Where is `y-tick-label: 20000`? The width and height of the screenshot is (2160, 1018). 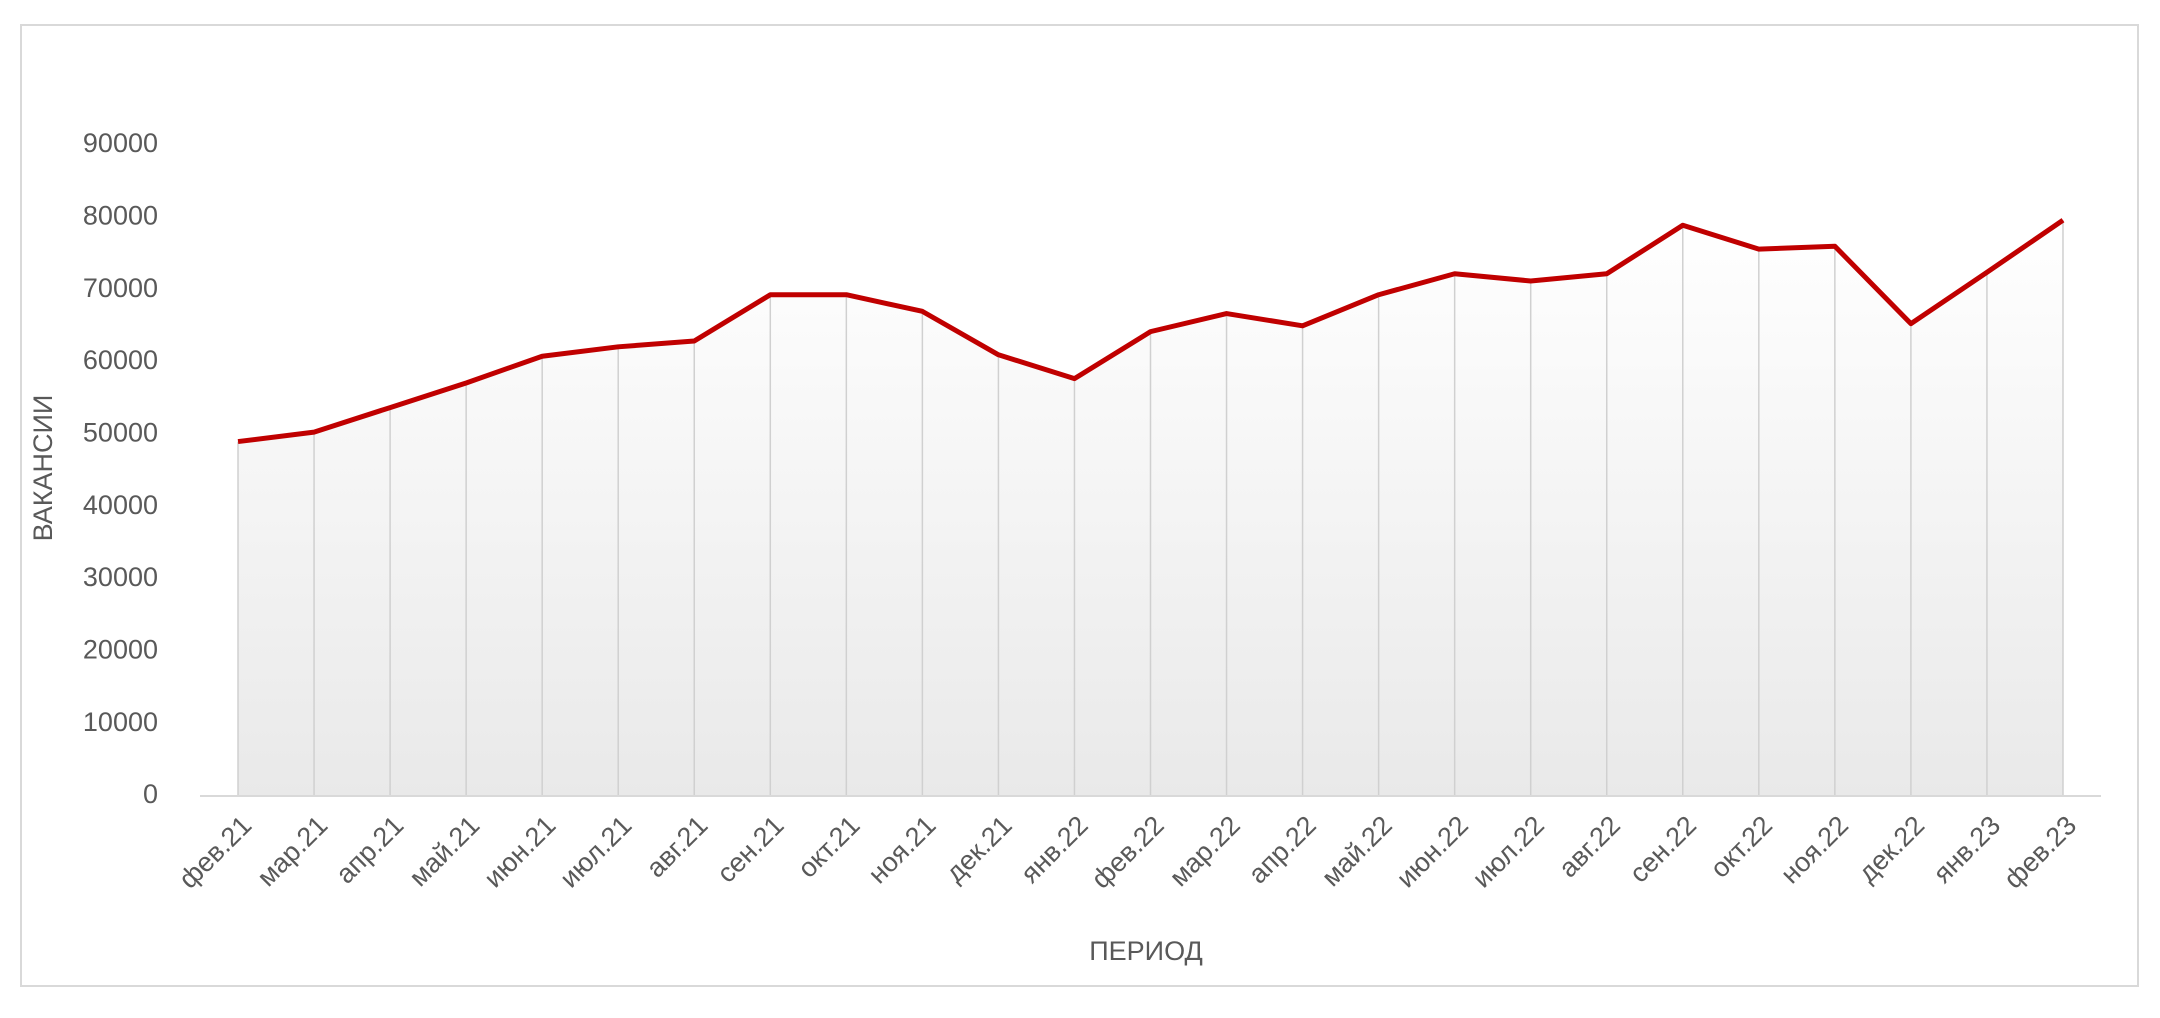
y-tick-label: 20000 is located at coordinates (120, 649).